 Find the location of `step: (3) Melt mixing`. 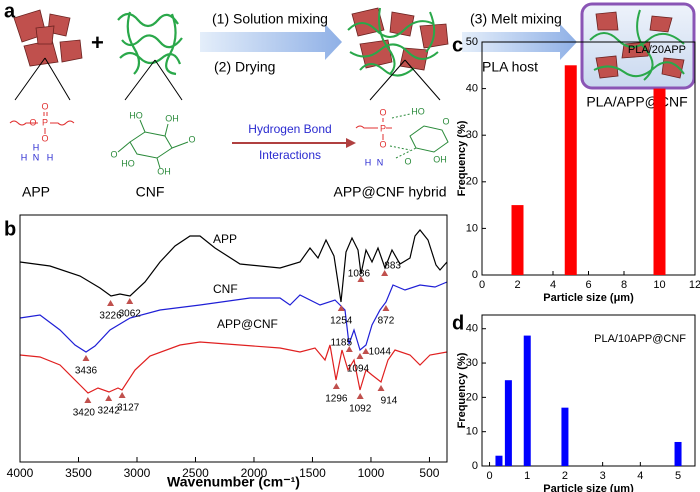

step: (3) Melt mixing is located at coordinates (516, 19).